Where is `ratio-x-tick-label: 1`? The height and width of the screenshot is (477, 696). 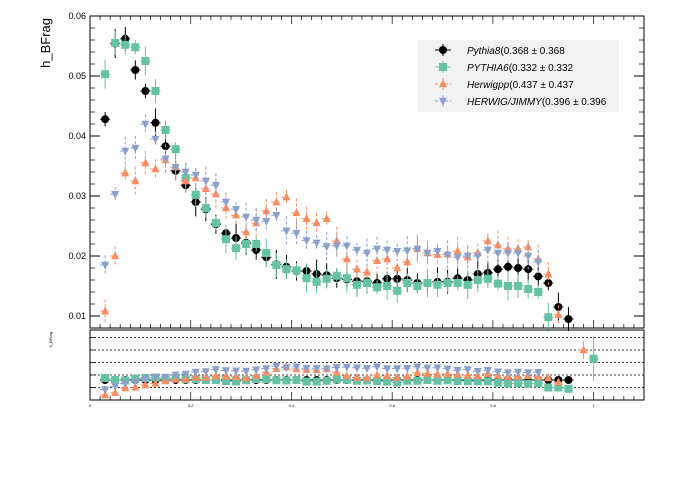 ratio-x-tick-label: 1 is located at coordinates (594, 405).